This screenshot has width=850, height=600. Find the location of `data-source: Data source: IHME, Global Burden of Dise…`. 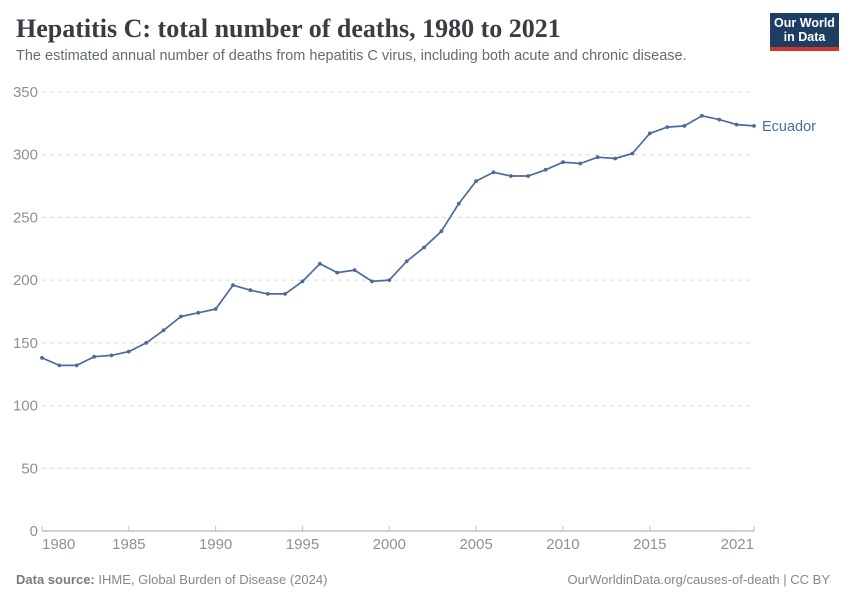

data-source: Data source: IHME, Global Burden of Dise… is located at coordinates (171, 579).